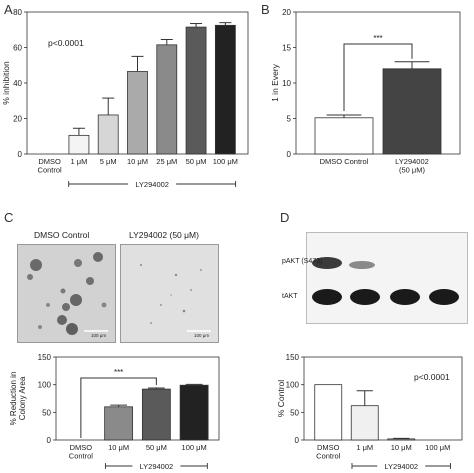  I want to click on colony-photo-treated-content: 100 μm, so click(175, 301).